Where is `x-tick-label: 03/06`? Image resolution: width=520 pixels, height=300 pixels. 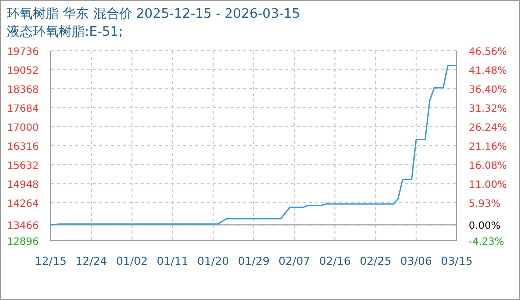
x-tick-label: 03/06 is located at coordinates (416, 261).